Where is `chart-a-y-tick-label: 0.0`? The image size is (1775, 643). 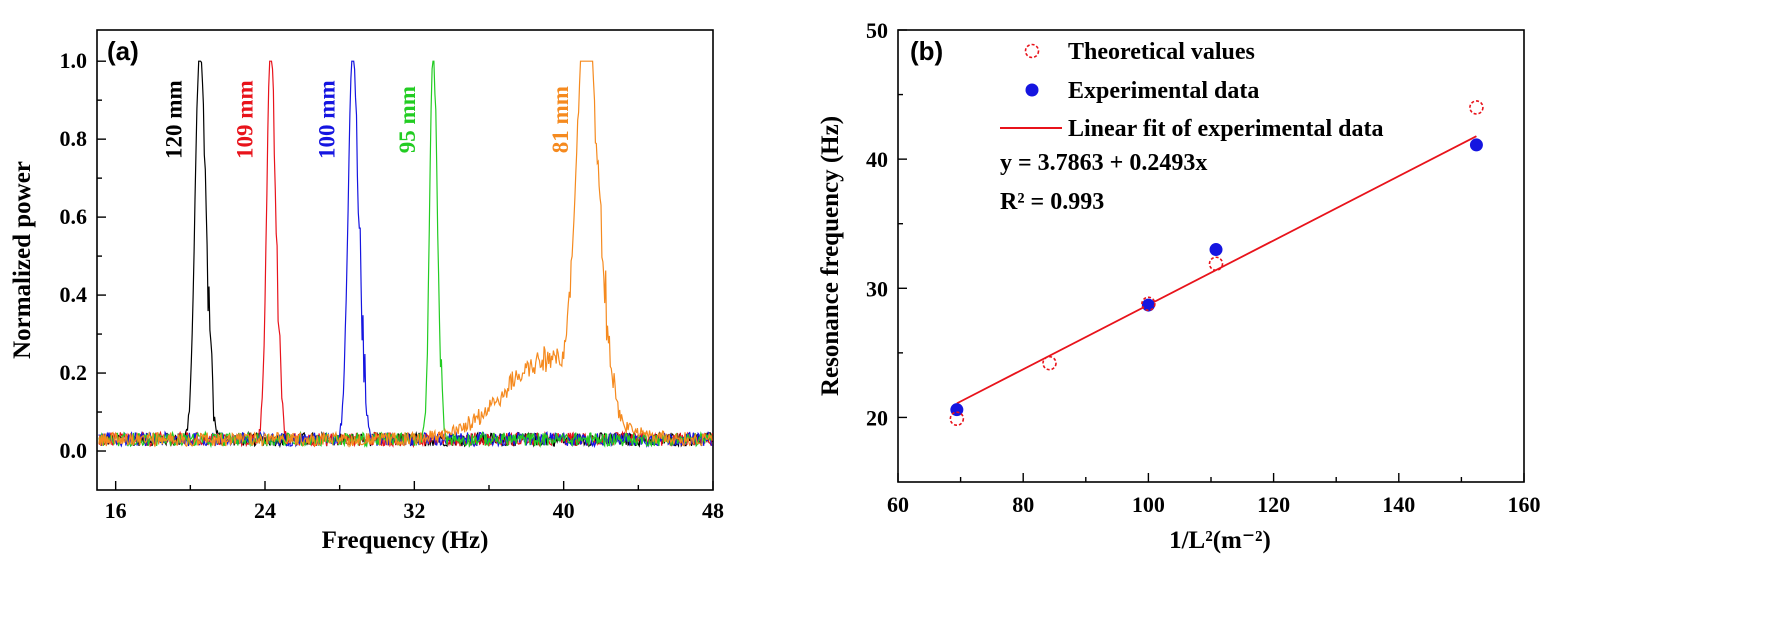
chart-a-y-tick-label: 0.0 is located at coordinates (74, 450).